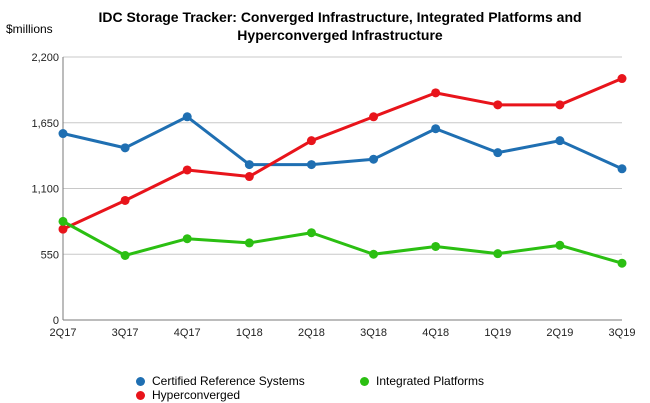 The width and height of the screenshot is (650, 403). I want to click on x-tick-label-2q19: 2Q19, so click(559, 333).